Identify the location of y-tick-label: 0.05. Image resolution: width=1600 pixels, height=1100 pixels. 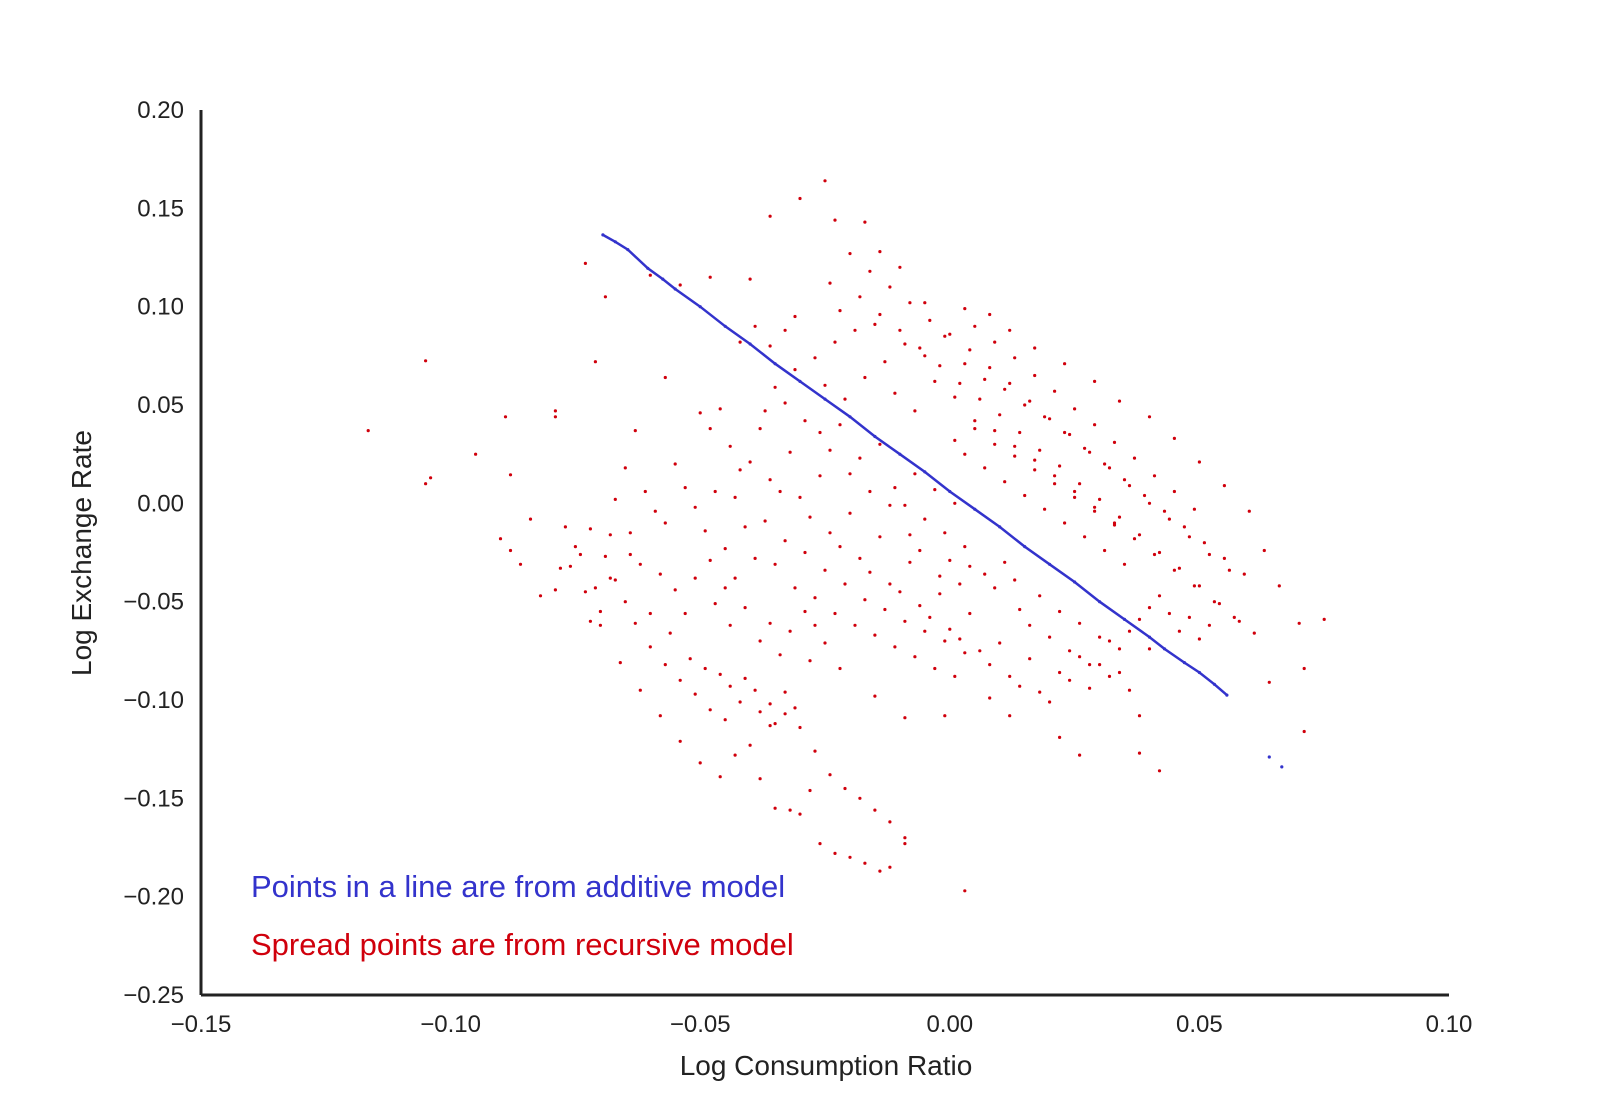
(160, 405).